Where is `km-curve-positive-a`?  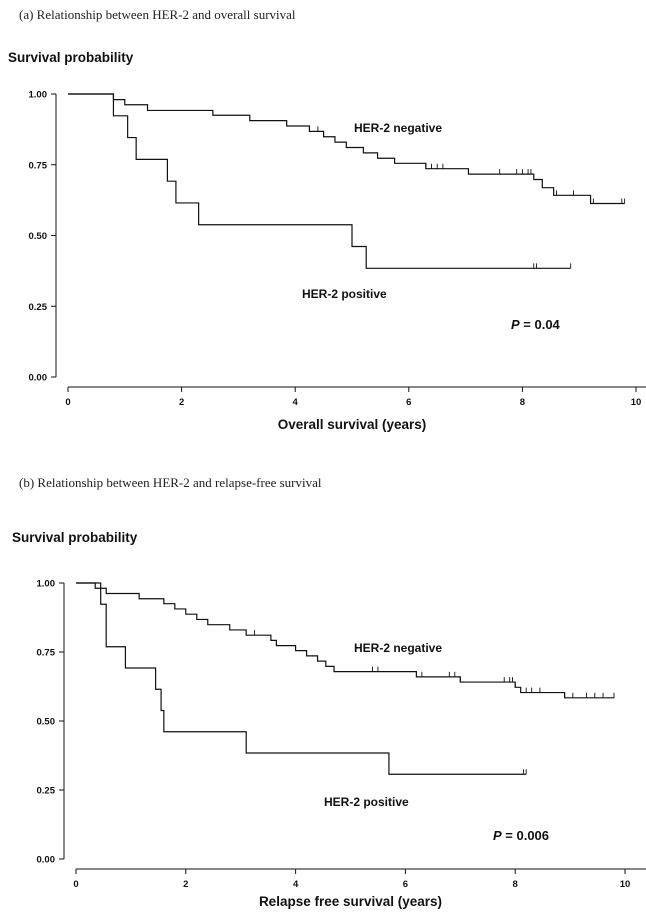 km-curve-positive-a is located at coordinates (319, 181).